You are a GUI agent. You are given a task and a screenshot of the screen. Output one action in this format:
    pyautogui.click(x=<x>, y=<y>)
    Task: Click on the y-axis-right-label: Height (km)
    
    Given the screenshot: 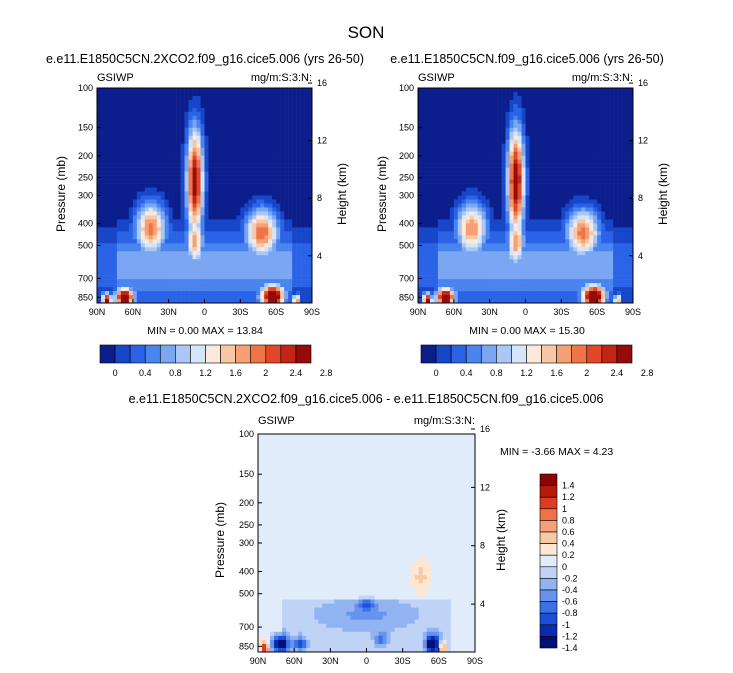 What is the action you would take?
    pyautogui.click(x=342, y=194)
    